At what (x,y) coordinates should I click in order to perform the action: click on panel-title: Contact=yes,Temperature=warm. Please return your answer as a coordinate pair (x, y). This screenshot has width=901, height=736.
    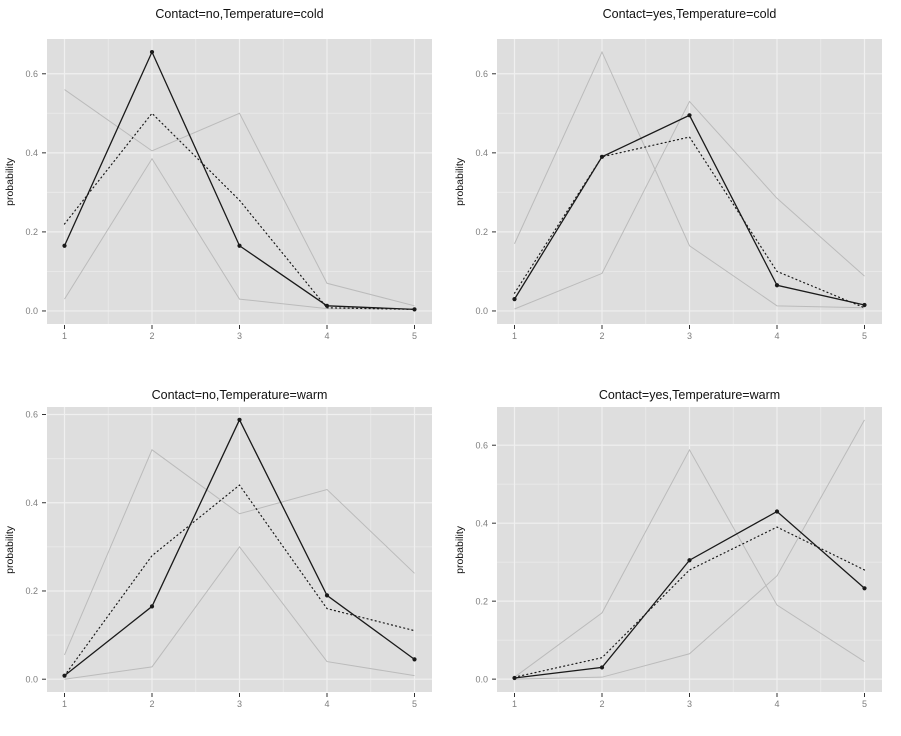
    Looking at the image, I should click on (689, 395).